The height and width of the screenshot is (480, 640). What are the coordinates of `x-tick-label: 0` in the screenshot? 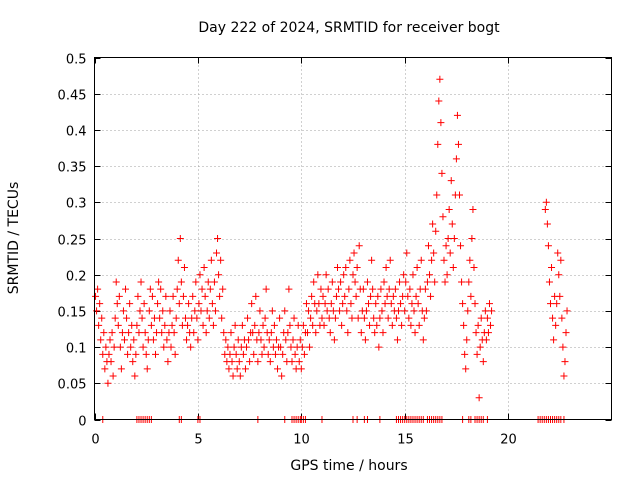 It's located at (95, 440).